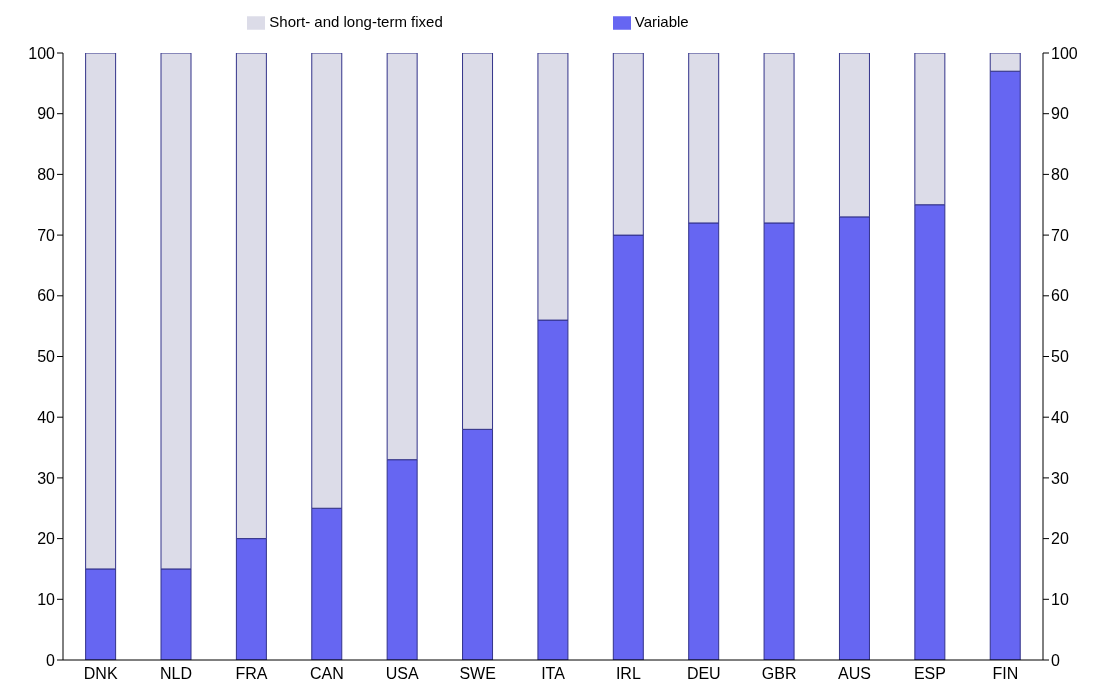 This screenshot has height=693, width=1103. I want to click on legend-label: Short- and long-term fixed, so click(356, 21).